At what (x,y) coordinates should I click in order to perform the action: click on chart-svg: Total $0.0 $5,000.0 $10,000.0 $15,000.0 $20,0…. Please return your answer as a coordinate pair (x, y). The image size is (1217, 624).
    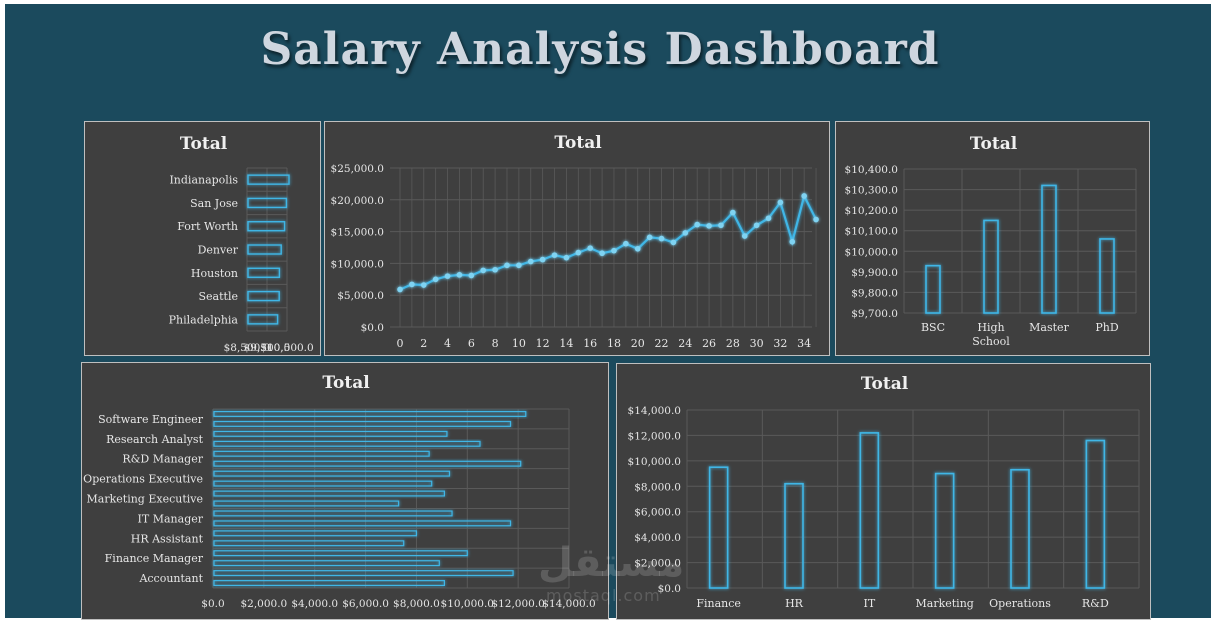
    Looking at the image, I should click on (575, 241).